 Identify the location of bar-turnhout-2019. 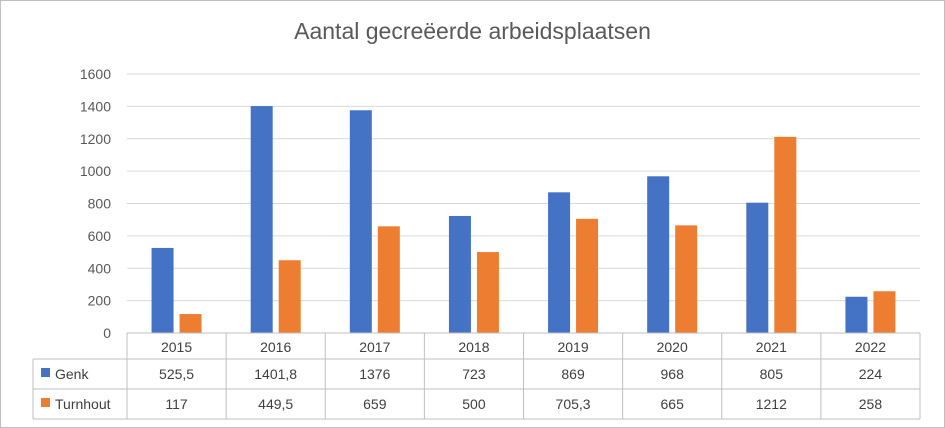
(587, 275).